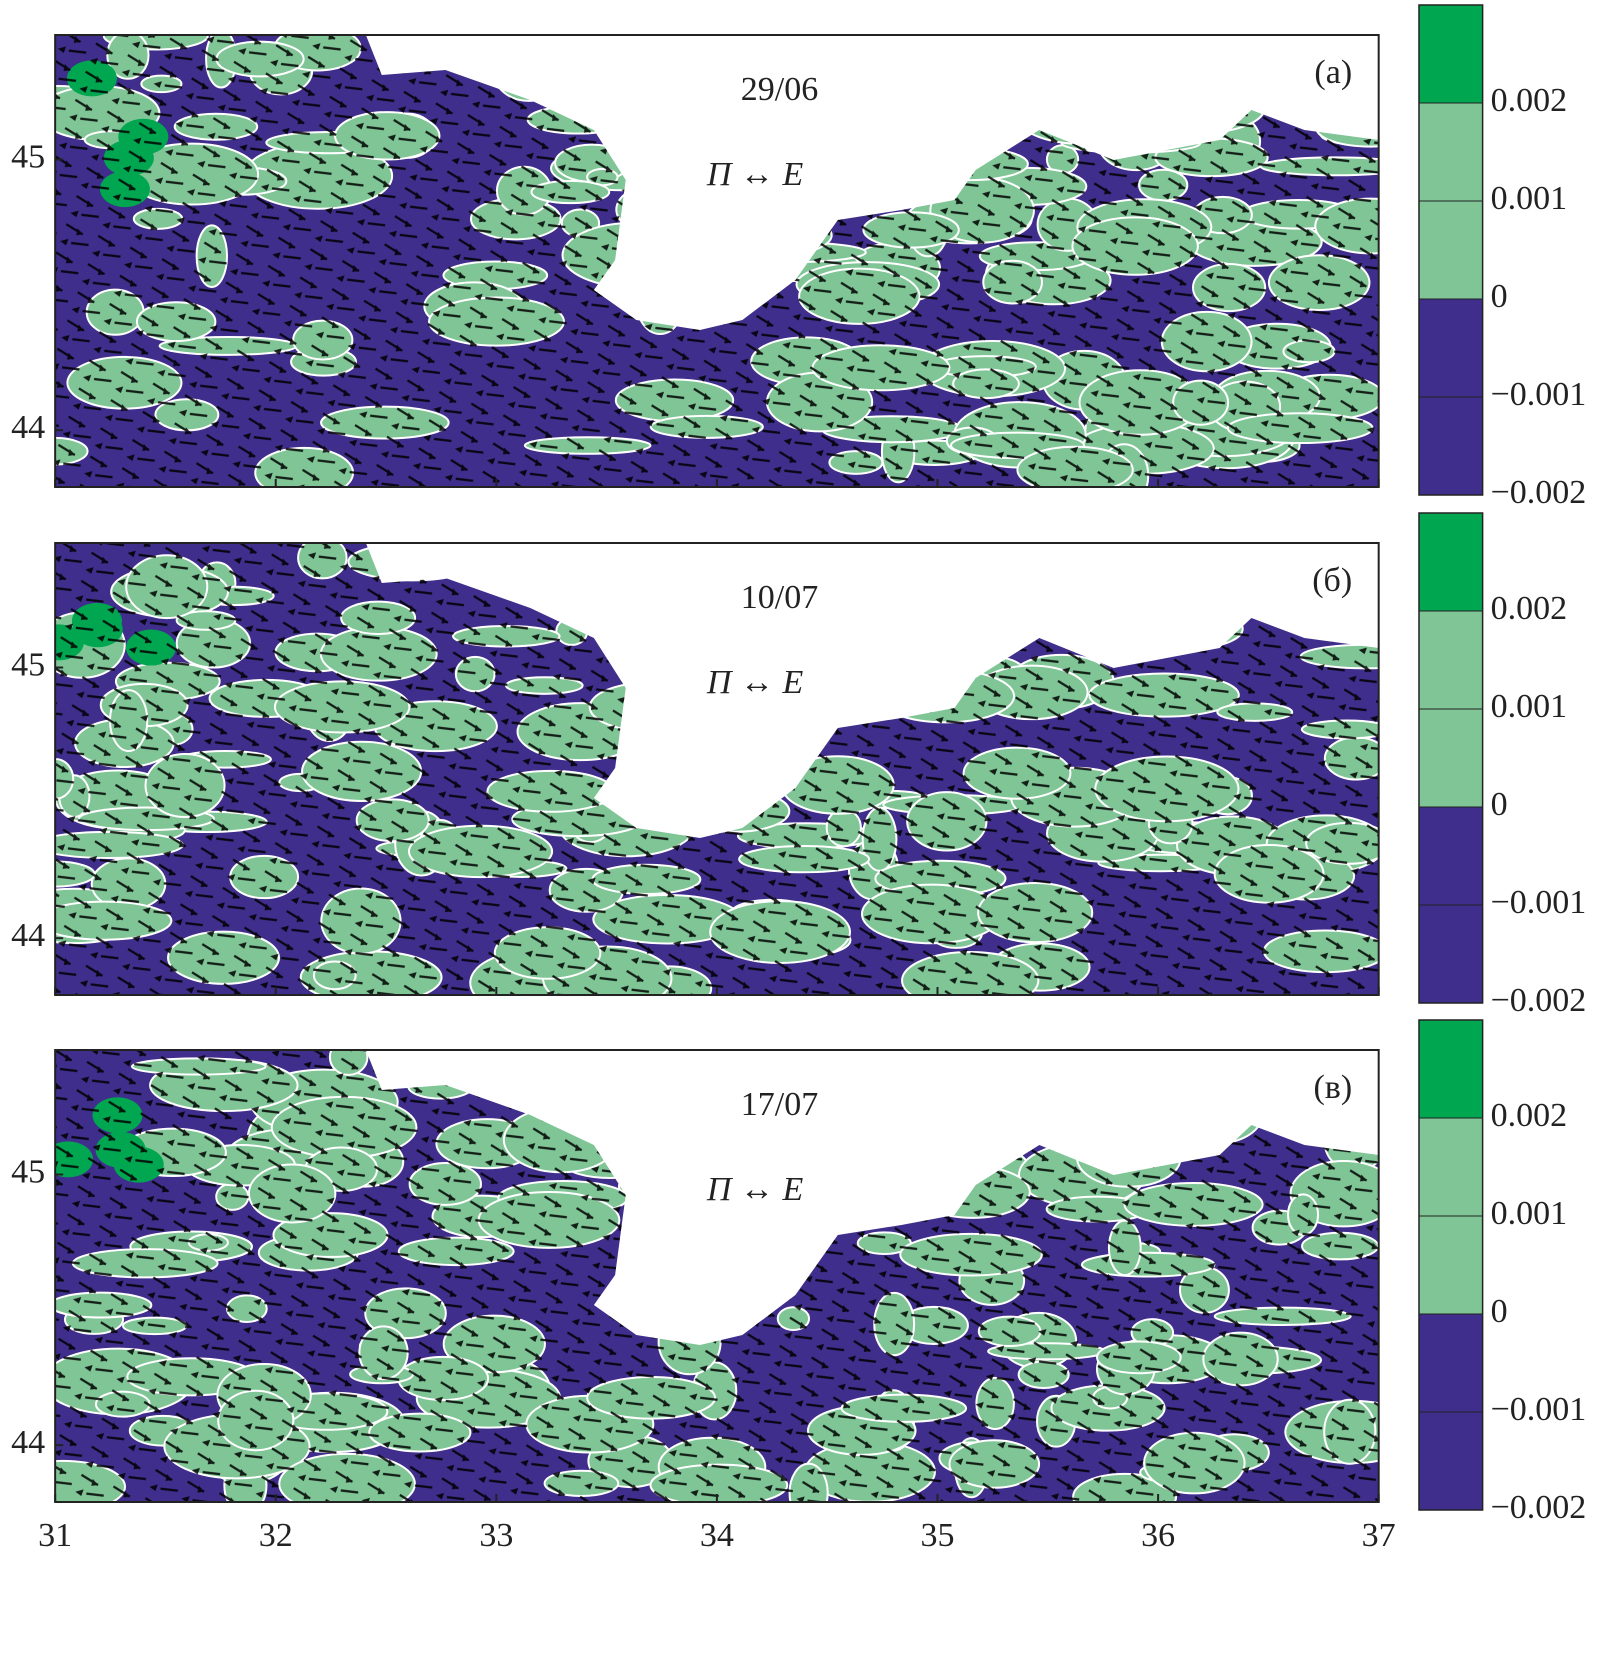  Describe the element at coordinates (779, 1104) in the screenshot. I see `panel-date: 17/07` at that location.